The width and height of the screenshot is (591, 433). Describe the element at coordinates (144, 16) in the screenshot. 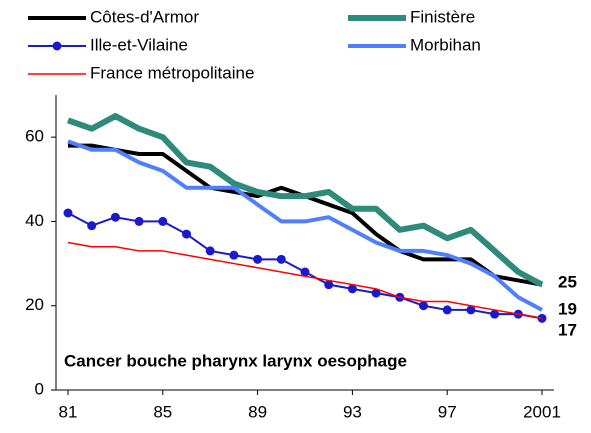

I see `legend-label: Côtes-d'Armor` at that location.